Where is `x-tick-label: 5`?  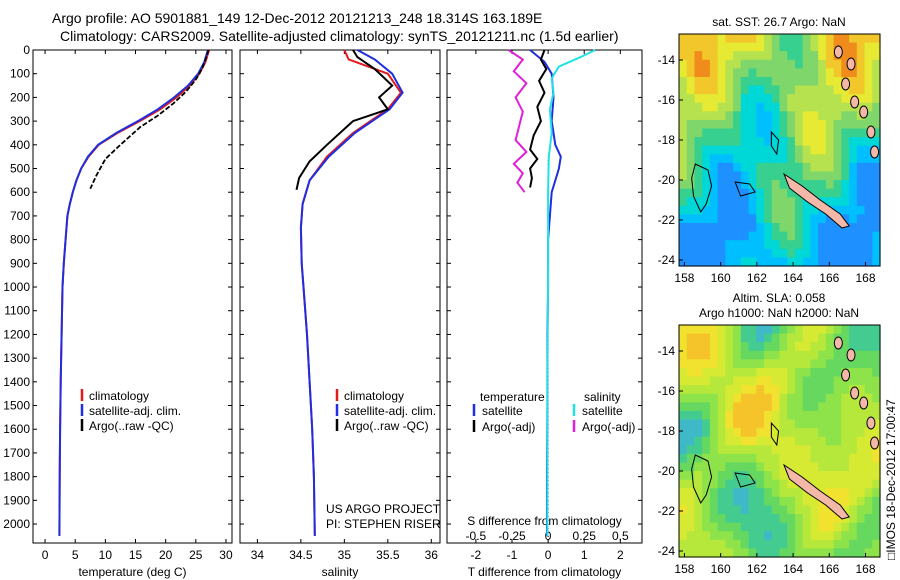 x-tick-label: 5 is located at coordinates (75, 555).